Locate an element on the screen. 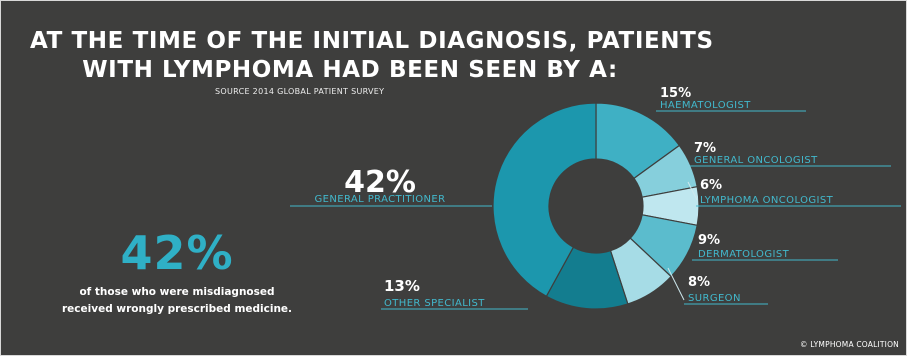 The height and width of the screenshot is (356, 907). footer-credit: © LYMPHOMA COALITION is located at coordinates (849, 344).